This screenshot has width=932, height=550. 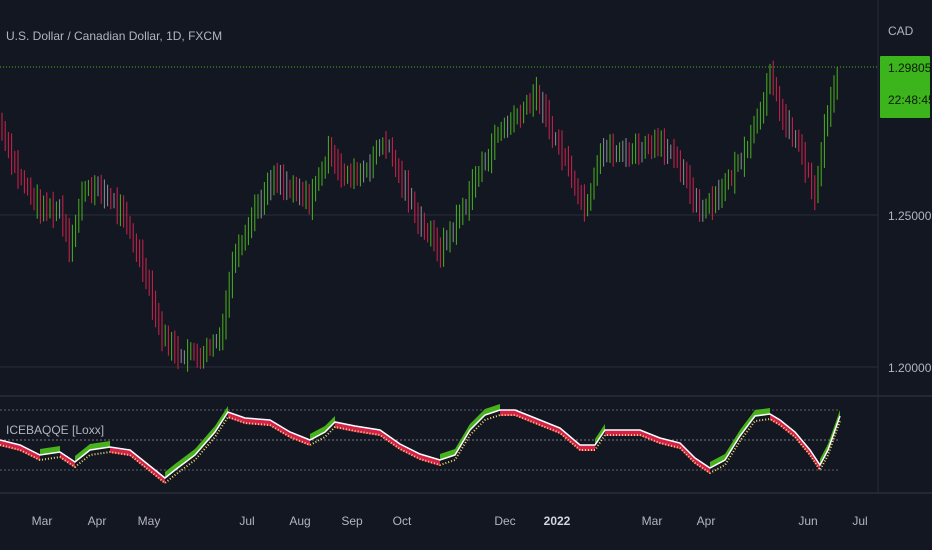 What do you see at coordinates (910, 368) in the screenshot?
I see `price-tick-2: 1.20000` at bounding box center [910, 368].